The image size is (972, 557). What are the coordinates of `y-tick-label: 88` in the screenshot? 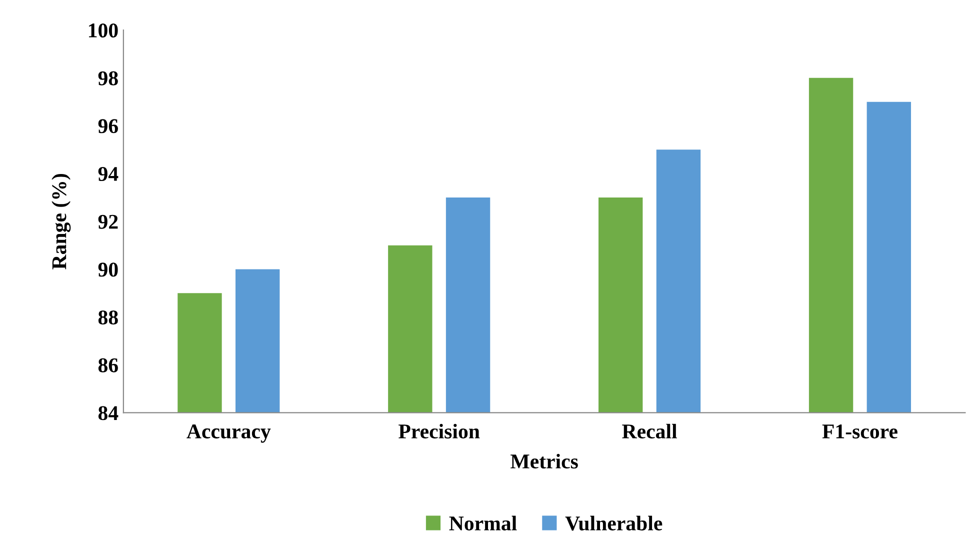 It's located at (108, 317).